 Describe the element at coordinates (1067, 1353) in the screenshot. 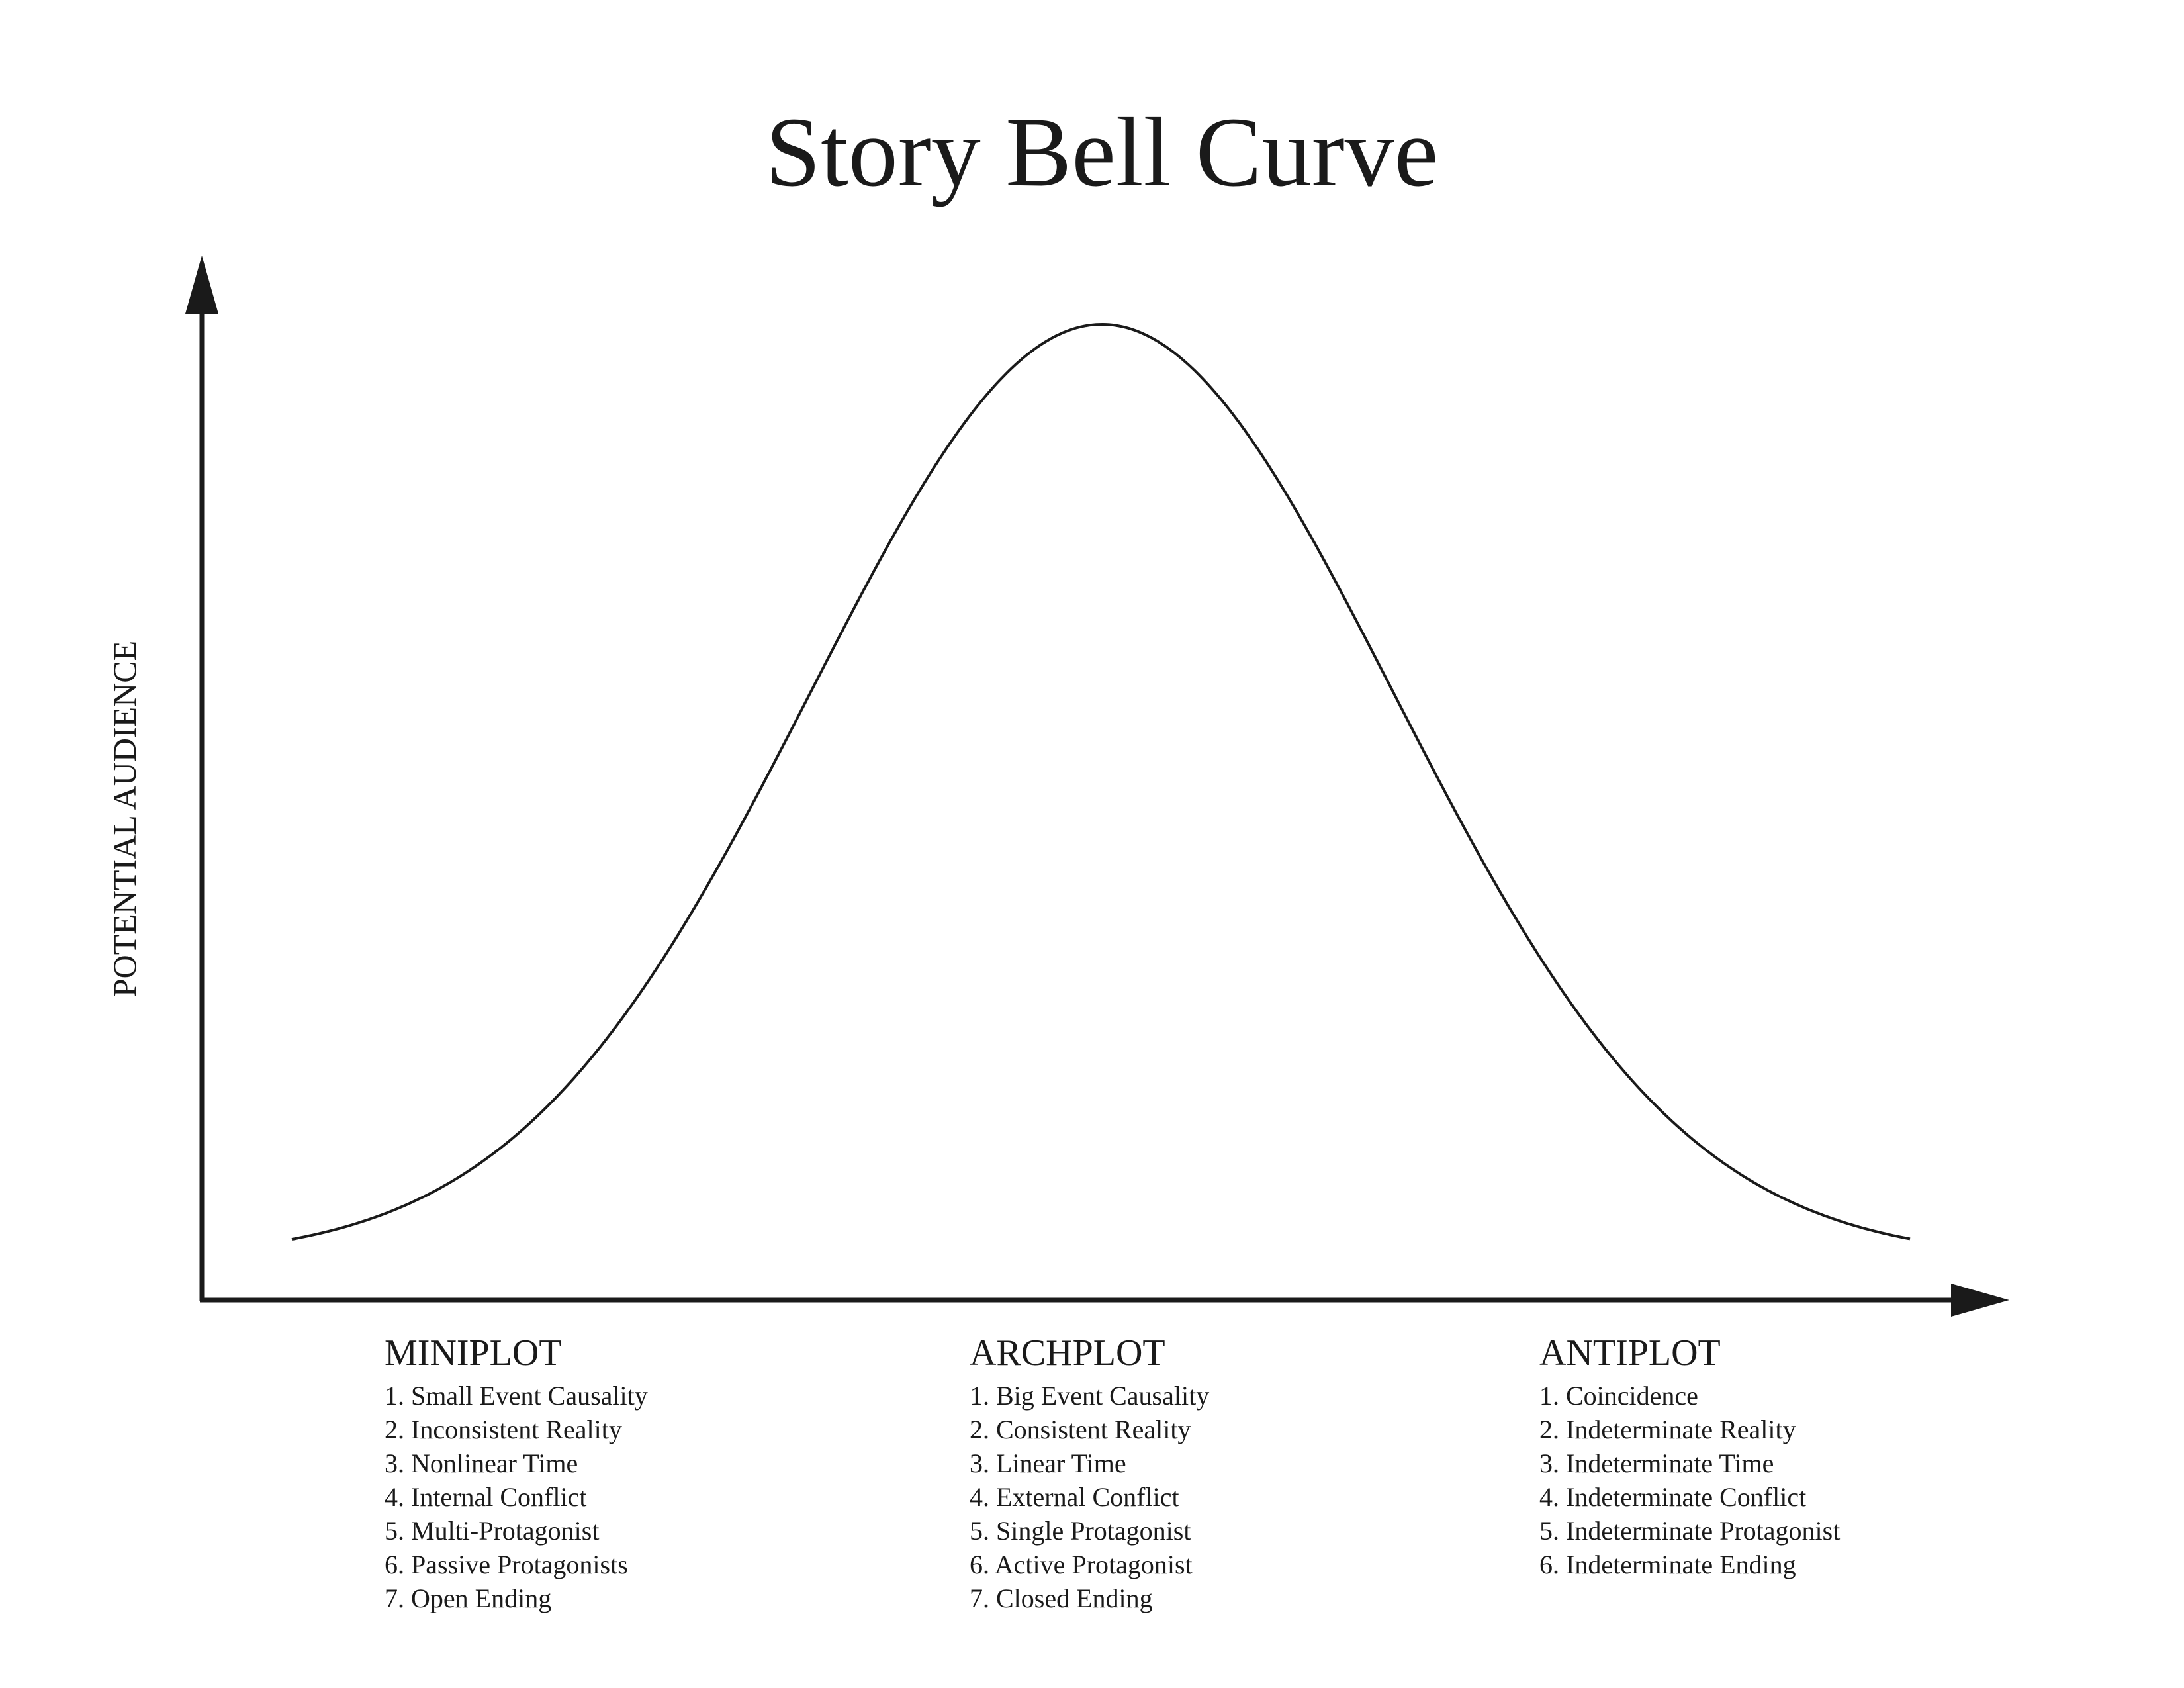

I see `column-heading: ARCHPLOT` at that location.